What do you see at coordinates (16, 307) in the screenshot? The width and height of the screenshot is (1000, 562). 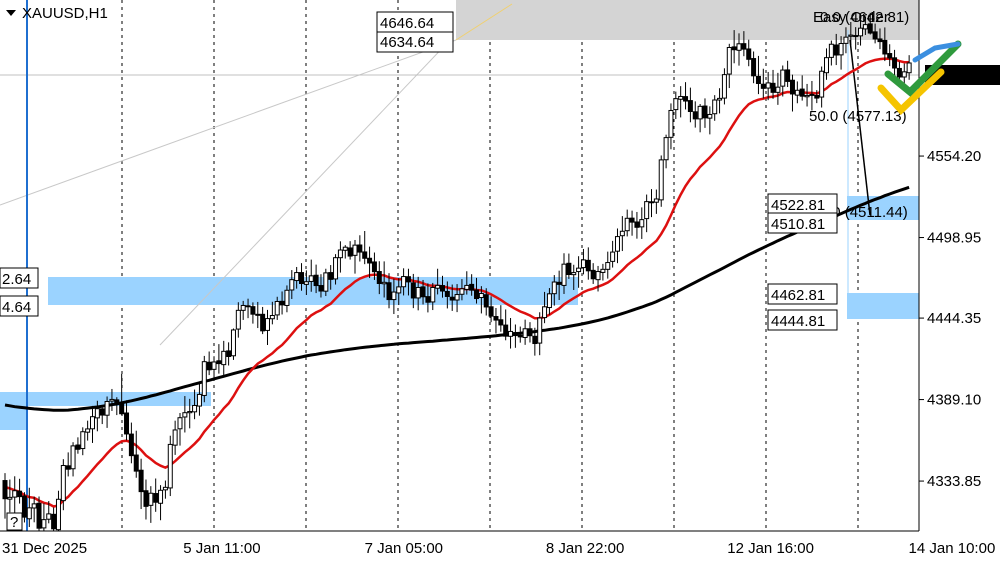 I see `left-lower-label: 4.64` at bounding box center [16, 307].